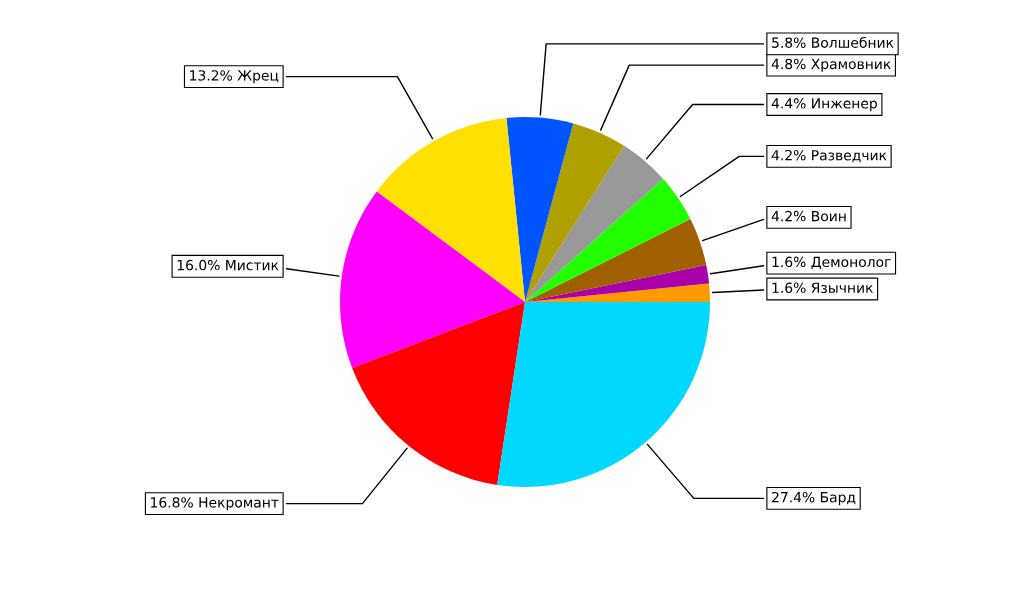 This screenshot has height=600, width=1024. I want to click on slice-label: 4.4% Инженер, so click(824, 105).